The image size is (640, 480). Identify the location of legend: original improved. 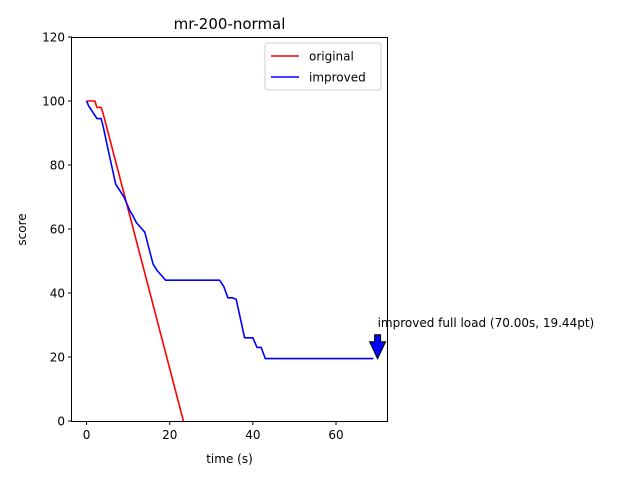
(323, 66).